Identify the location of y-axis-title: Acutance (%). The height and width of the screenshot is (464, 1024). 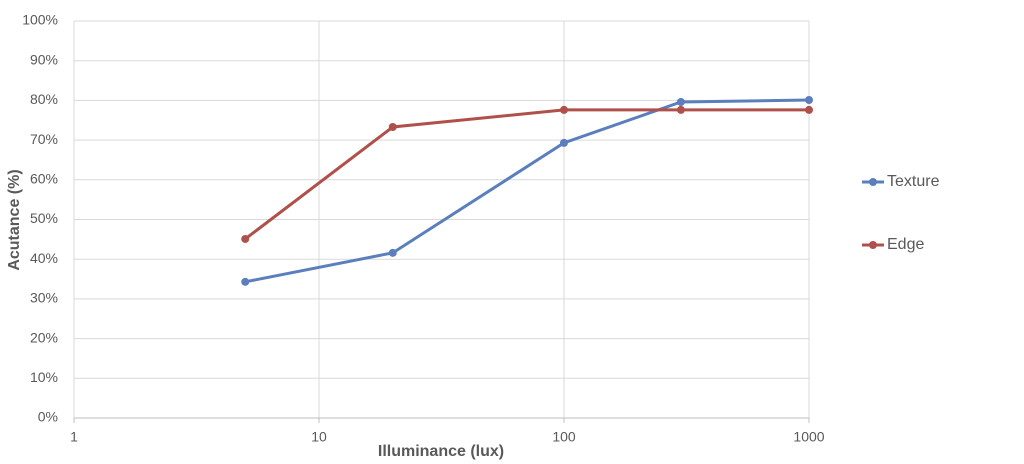
(14, 219).